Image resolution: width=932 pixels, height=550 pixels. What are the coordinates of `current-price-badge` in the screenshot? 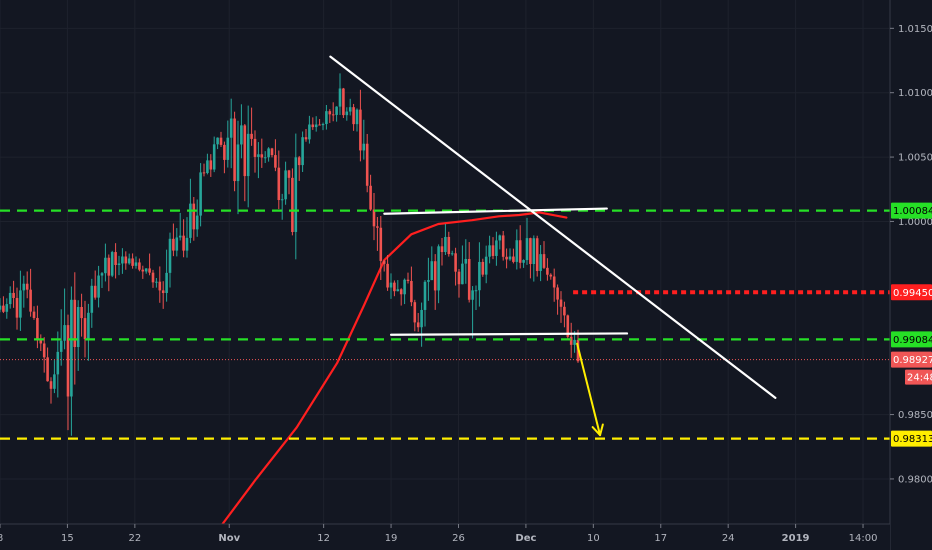 It's located at (911, 359).